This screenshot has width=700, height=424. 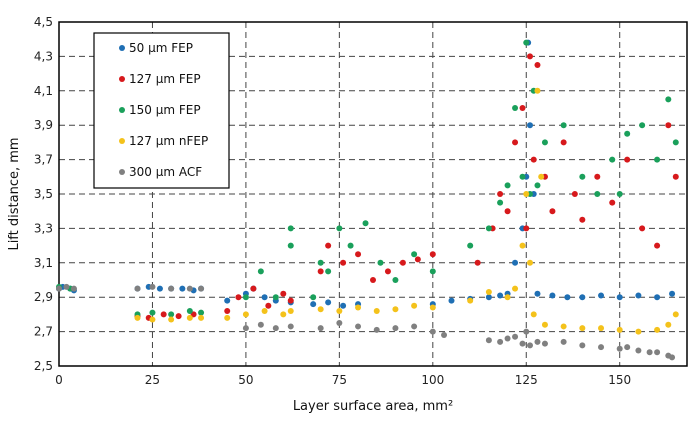 I want to click on y-tick-label: 4,3, so click(x=43, y=56).